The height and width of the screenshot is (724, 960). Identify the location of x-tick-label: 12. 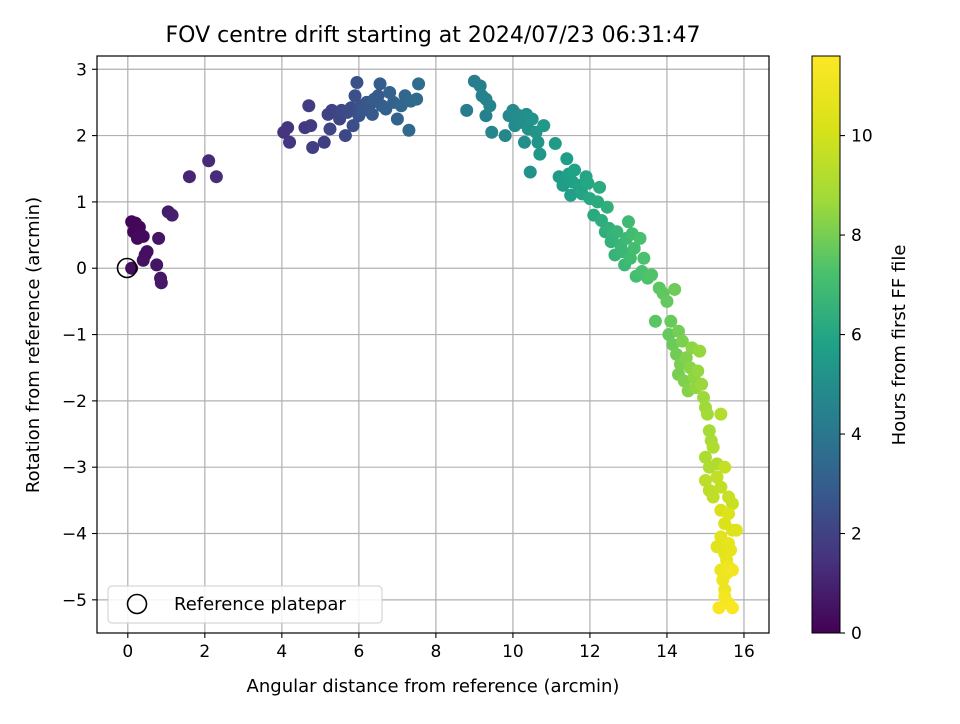
(590, 652).